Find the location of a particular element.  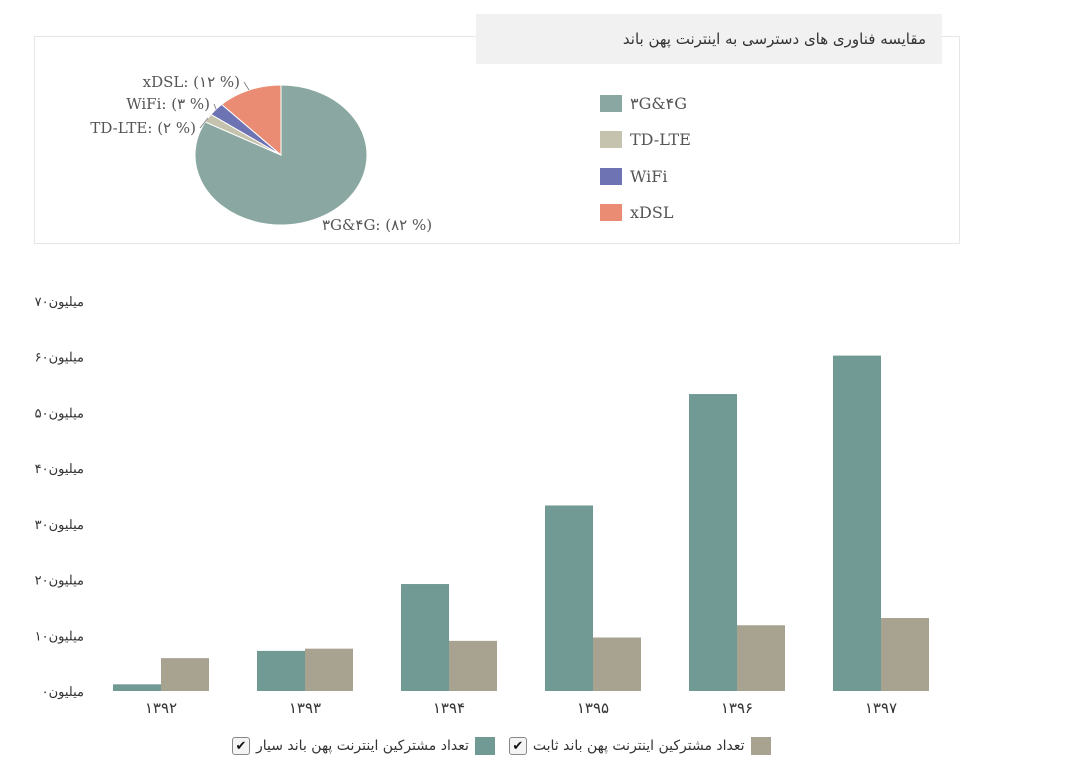

legend-label: WiFi is located at coordinates (649, 176).